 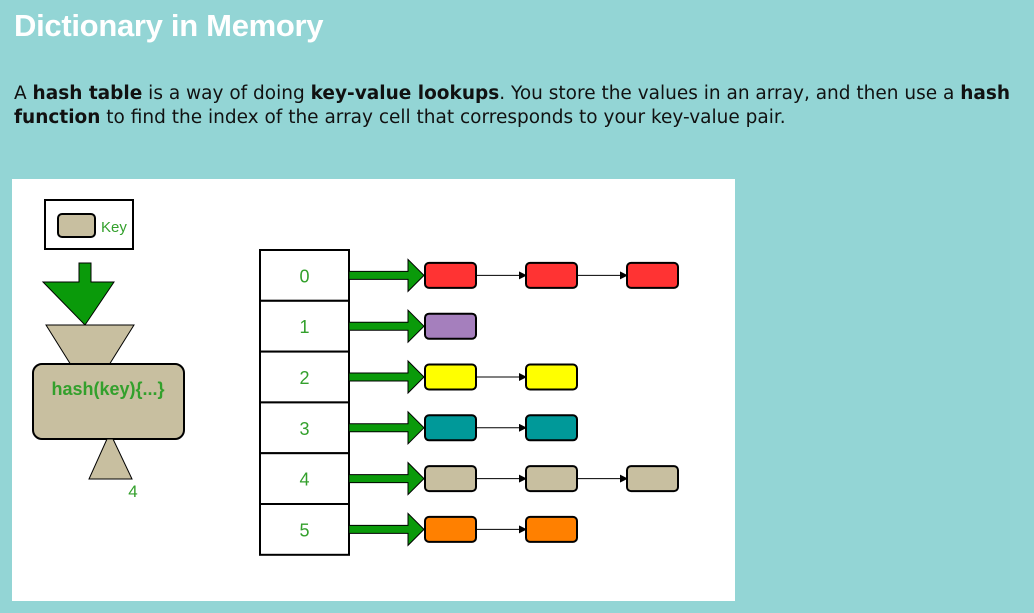 What do you see at coordinates (23, 93) in the screenshot?
I see `text-segment: A` at bounding box center [23, 93].